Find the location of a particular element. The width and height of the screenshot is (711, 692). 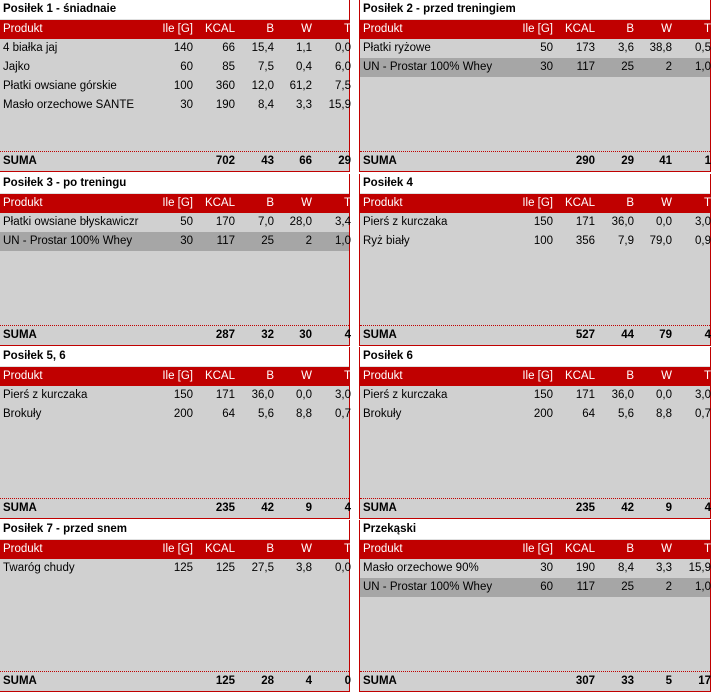

w-cell: 0,0 is located at coordinates (304, 395).